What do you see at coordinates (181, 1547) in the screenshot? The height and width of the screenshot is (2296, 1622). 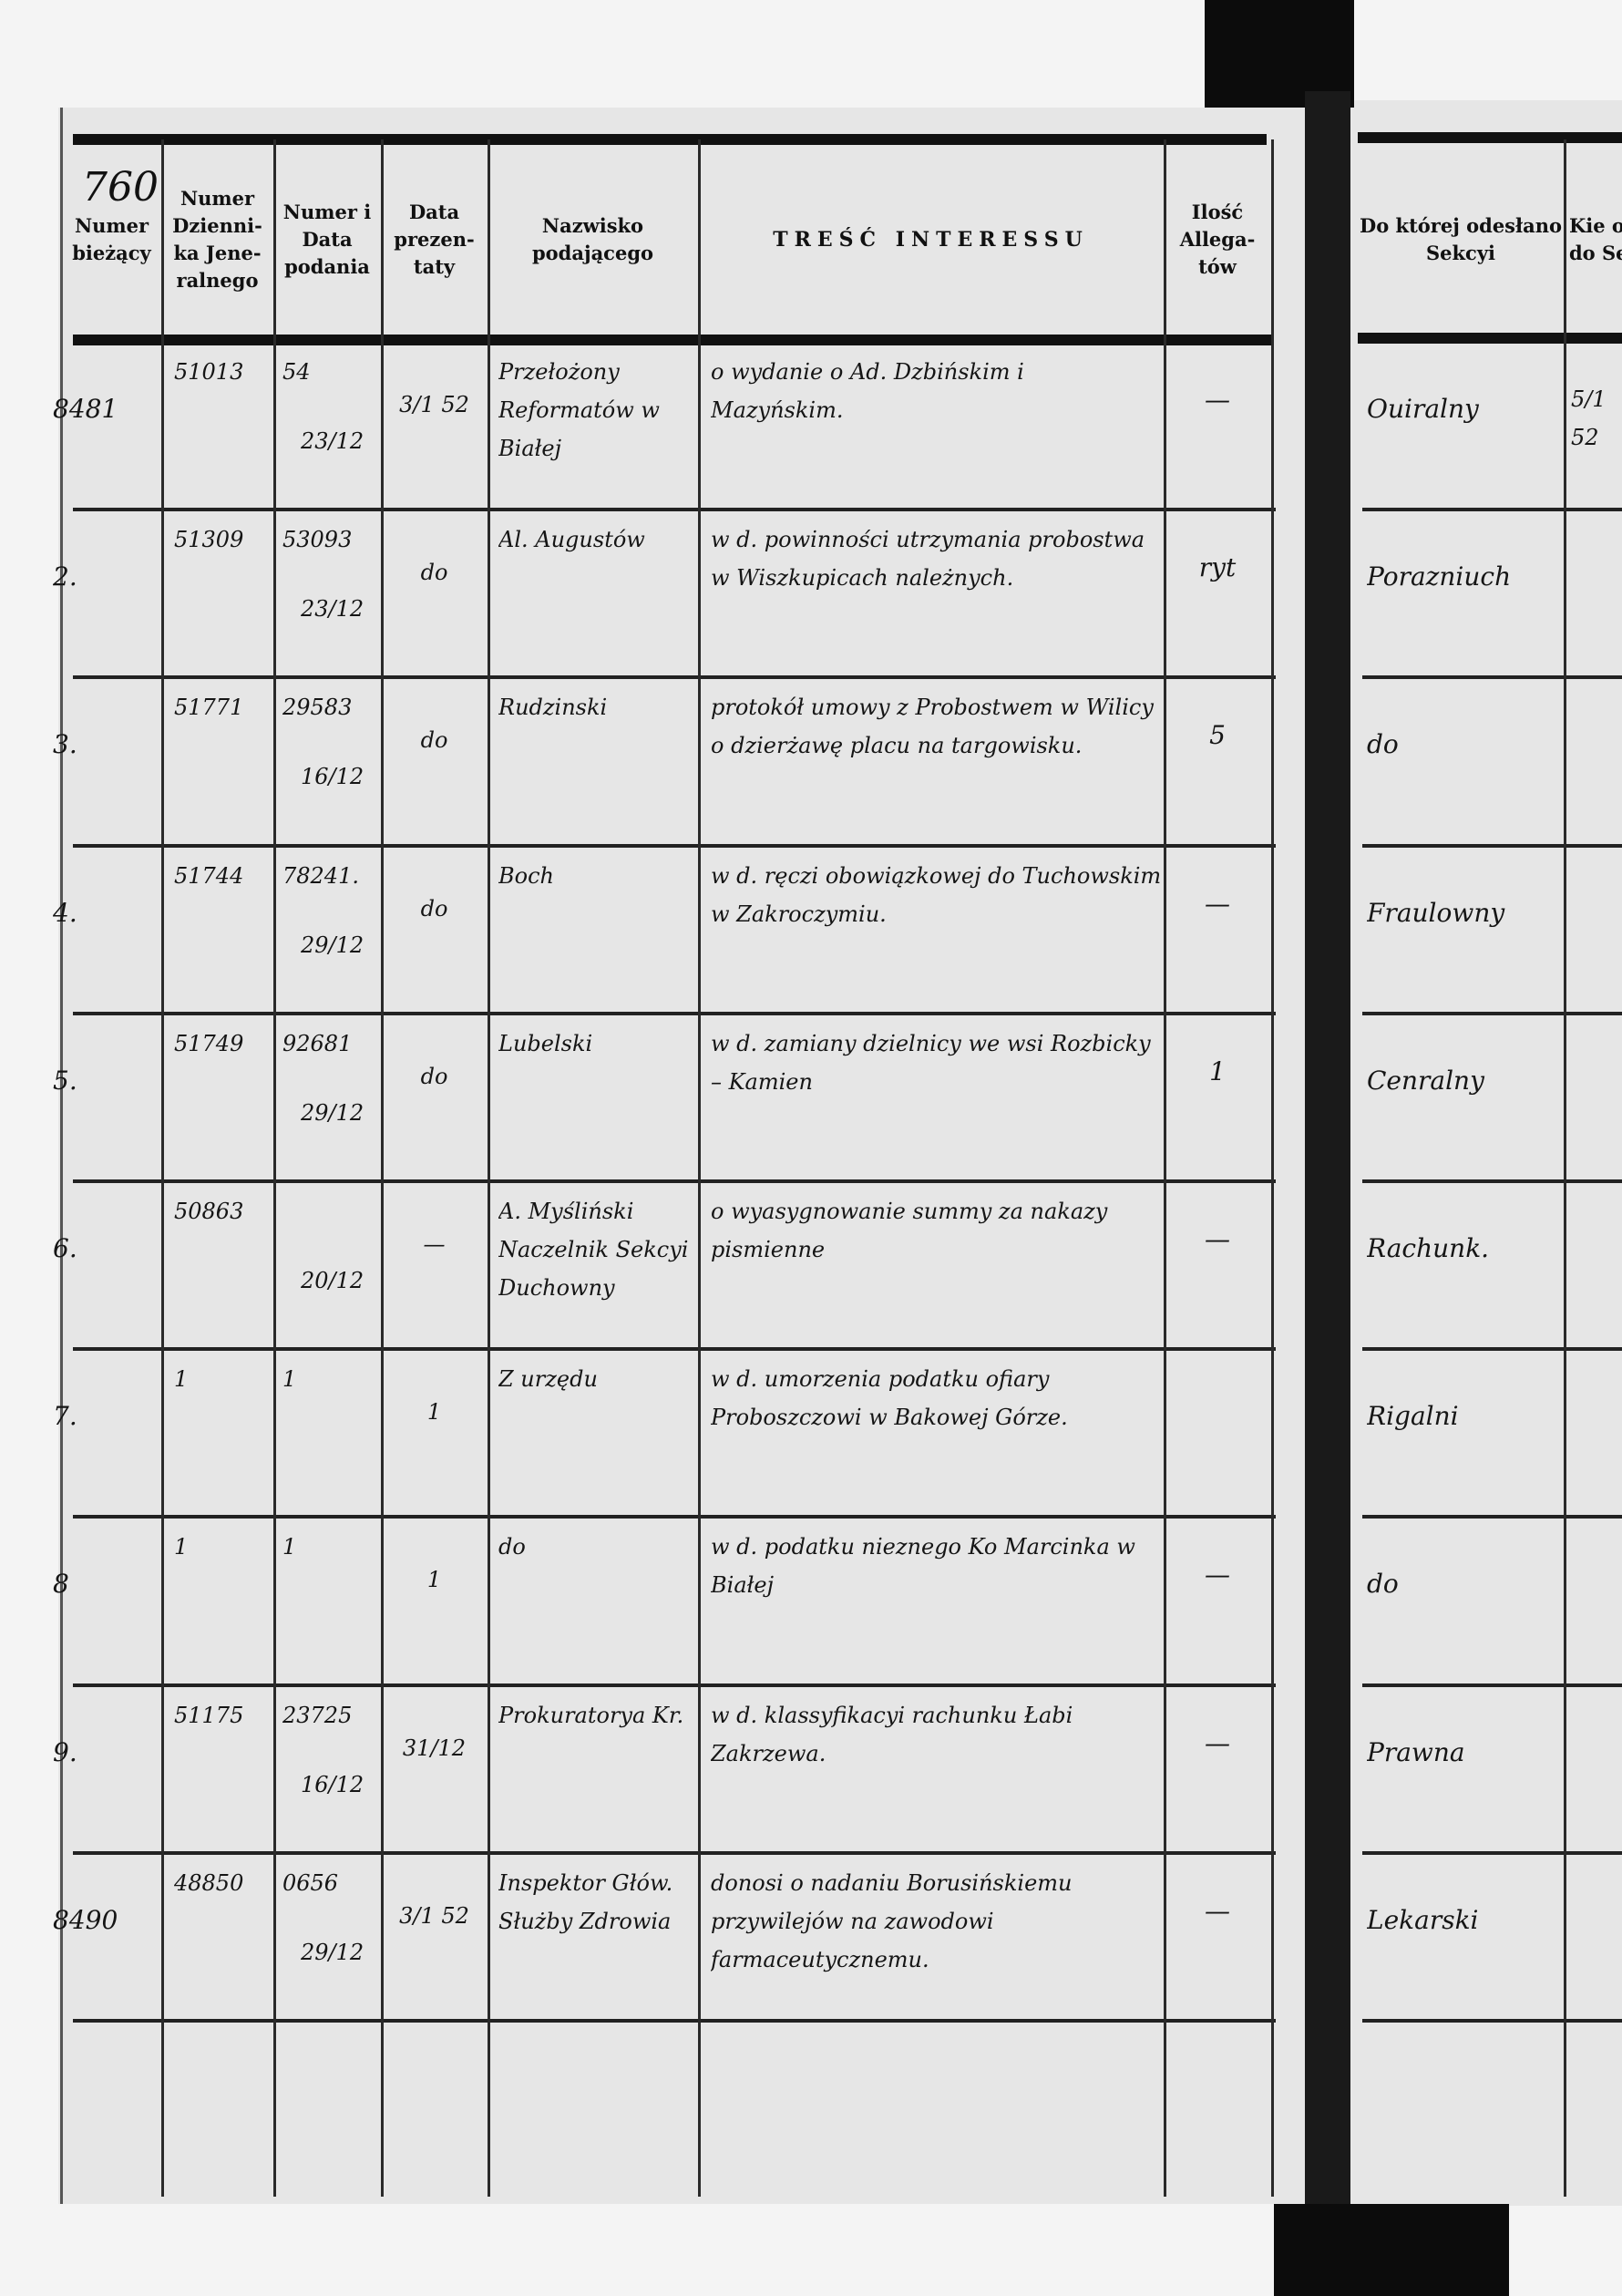 I see `journal-number: 1` at bounding box center [181, 1547].